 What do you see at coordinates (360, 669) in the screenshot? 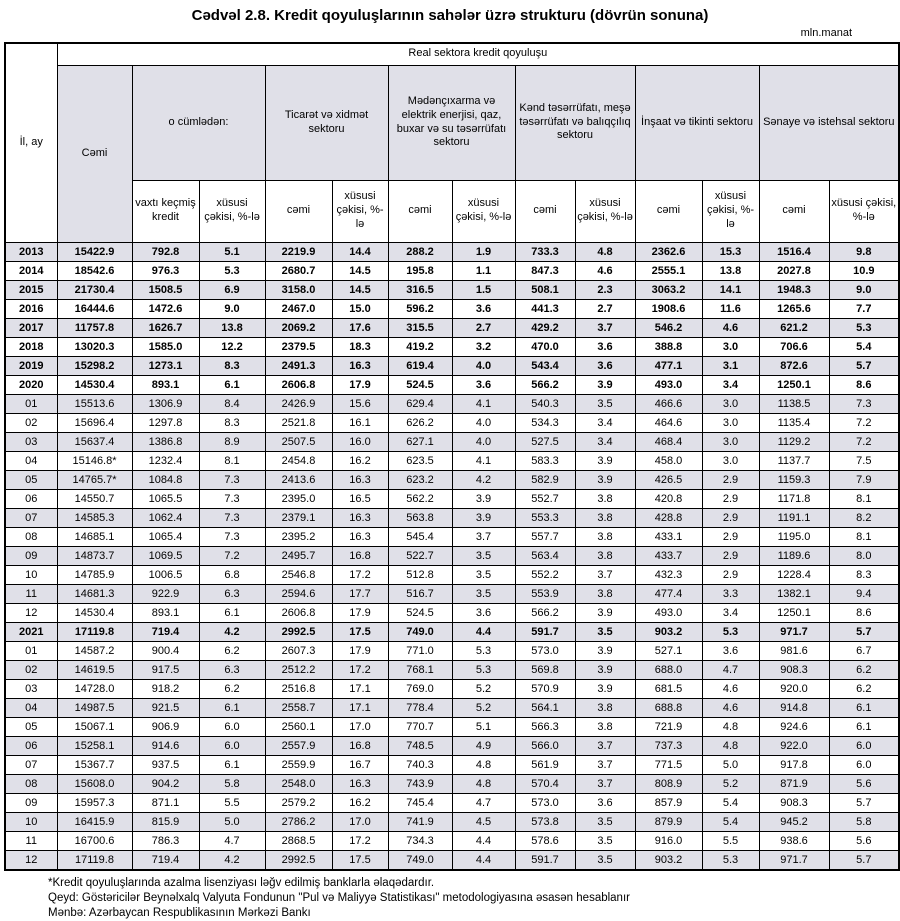
I see `cell: 17.2` at bounding box center [360, 669].